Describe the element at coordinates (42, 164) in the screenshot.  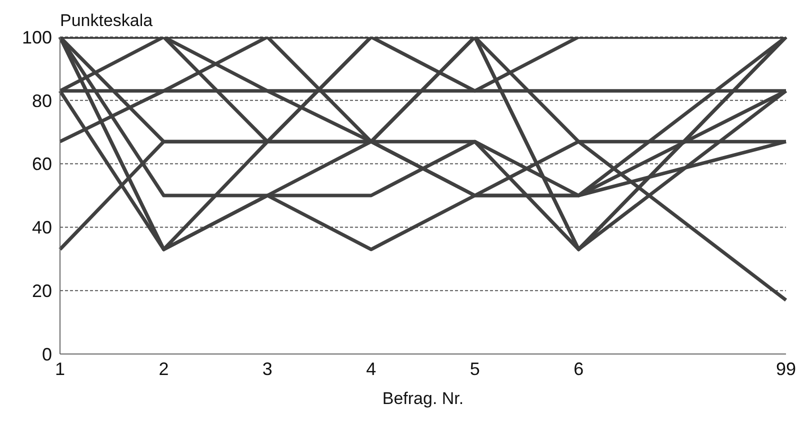
I see `y-tick-label: 60` at that location.